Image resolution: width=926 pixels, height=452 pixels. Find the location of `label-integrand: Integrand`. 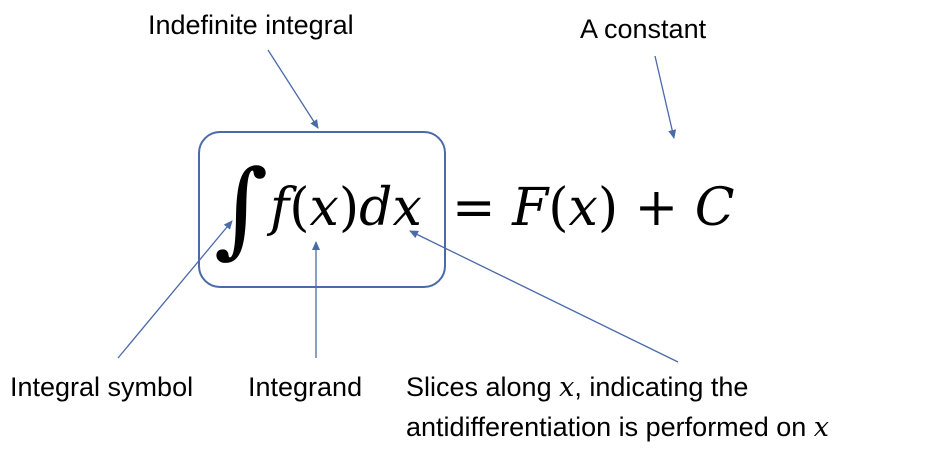

label-integrand: Integrand is located at coordinates (305, 387).